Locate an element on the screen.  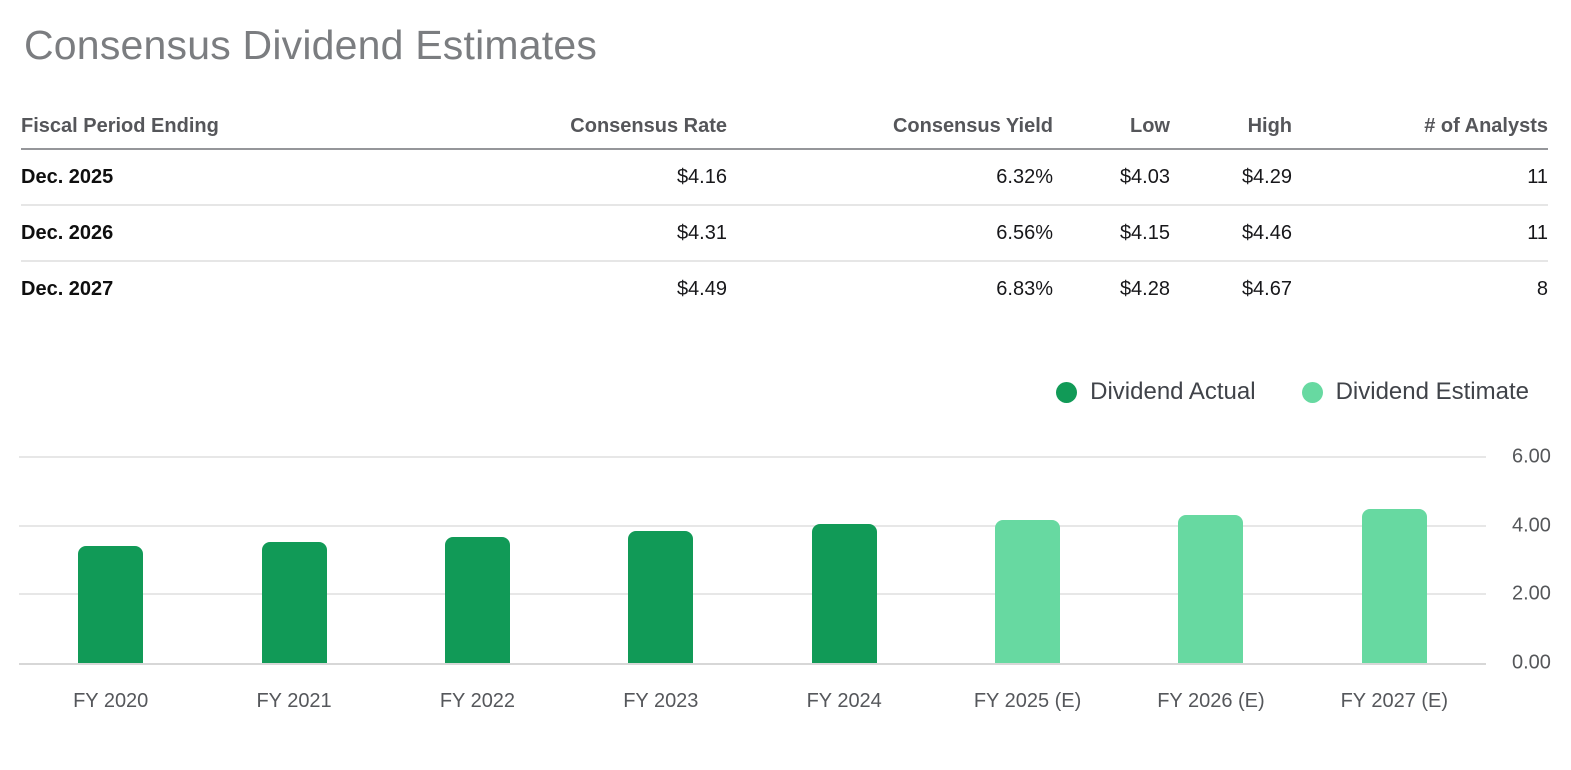
bar-fy-2021 is located at coordinates (294, 603).